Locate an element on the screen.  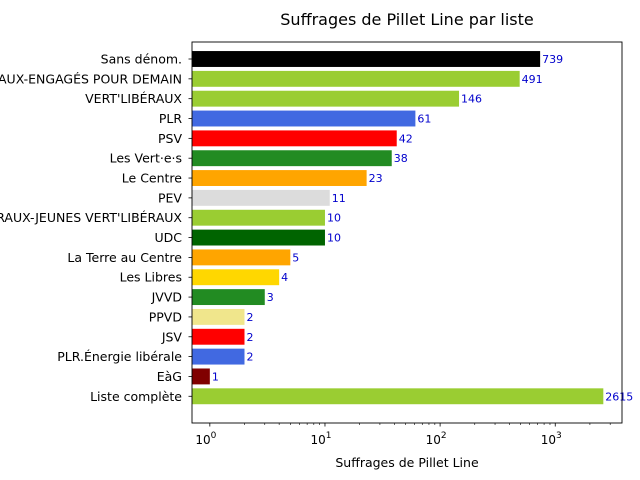
value-label: 1 is located at coordinates (215, 376).